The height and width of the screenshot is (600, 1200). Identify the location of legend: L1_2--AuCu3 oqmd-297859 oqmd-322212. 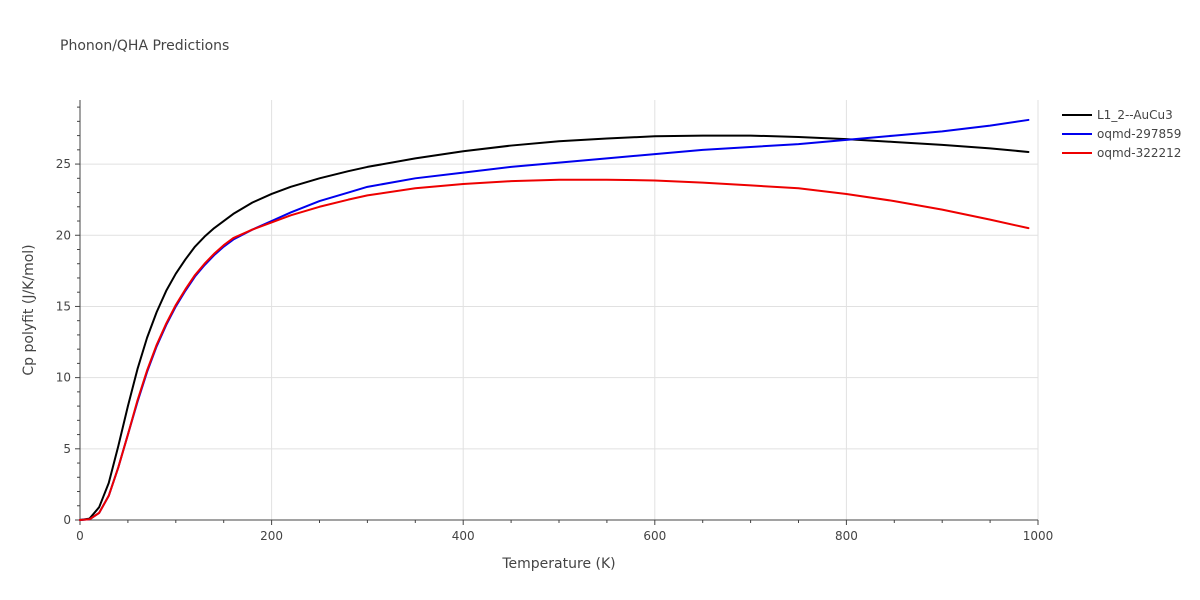
(1121, 134).